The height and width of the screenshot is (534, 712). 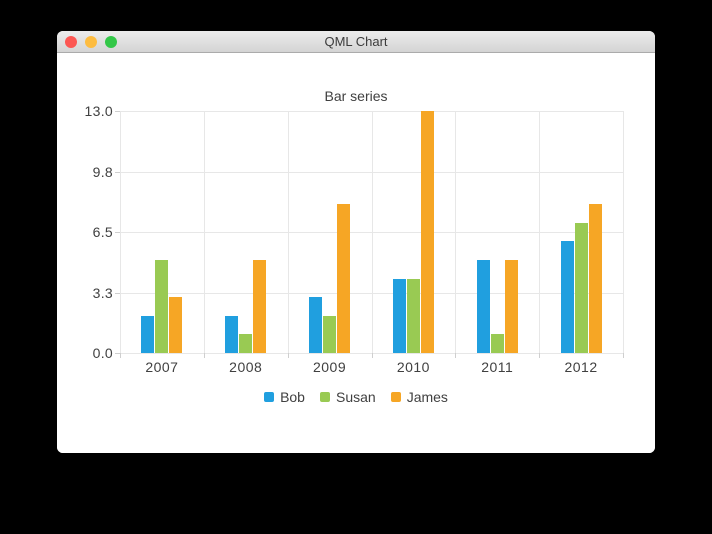 I want to click on chart-title: Bar series, so click(x=356, y=96).